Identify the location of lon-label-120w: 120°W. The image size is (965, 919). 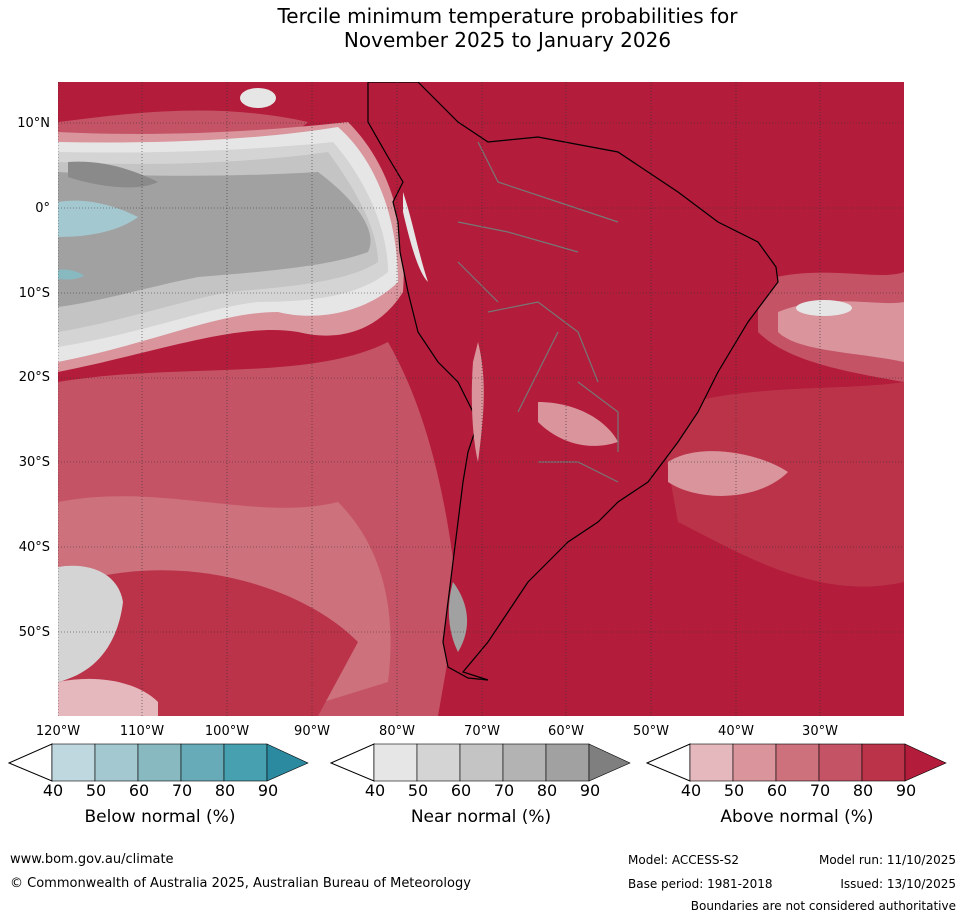
(58, 731).